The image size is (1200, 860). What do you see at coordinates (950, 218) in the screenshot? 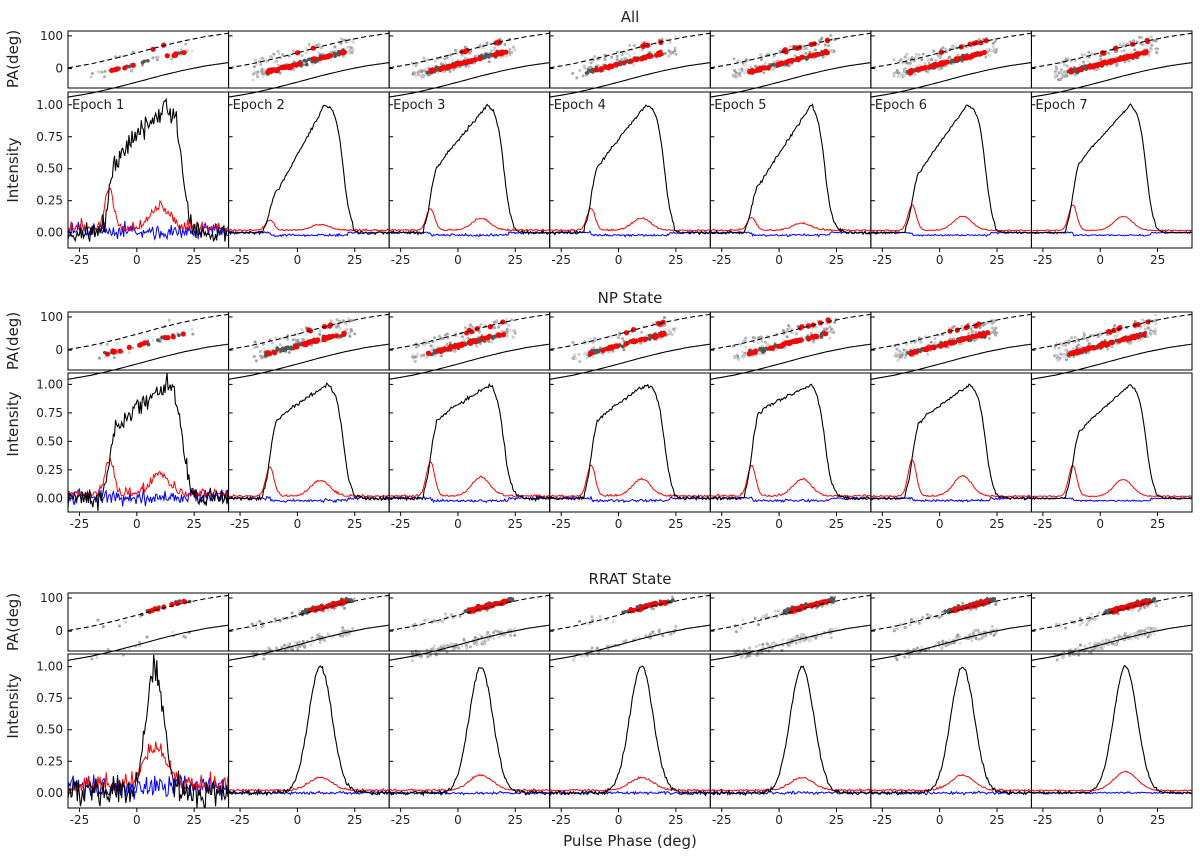
I see `linear-polarization-line` at bounding box center [950, 218].